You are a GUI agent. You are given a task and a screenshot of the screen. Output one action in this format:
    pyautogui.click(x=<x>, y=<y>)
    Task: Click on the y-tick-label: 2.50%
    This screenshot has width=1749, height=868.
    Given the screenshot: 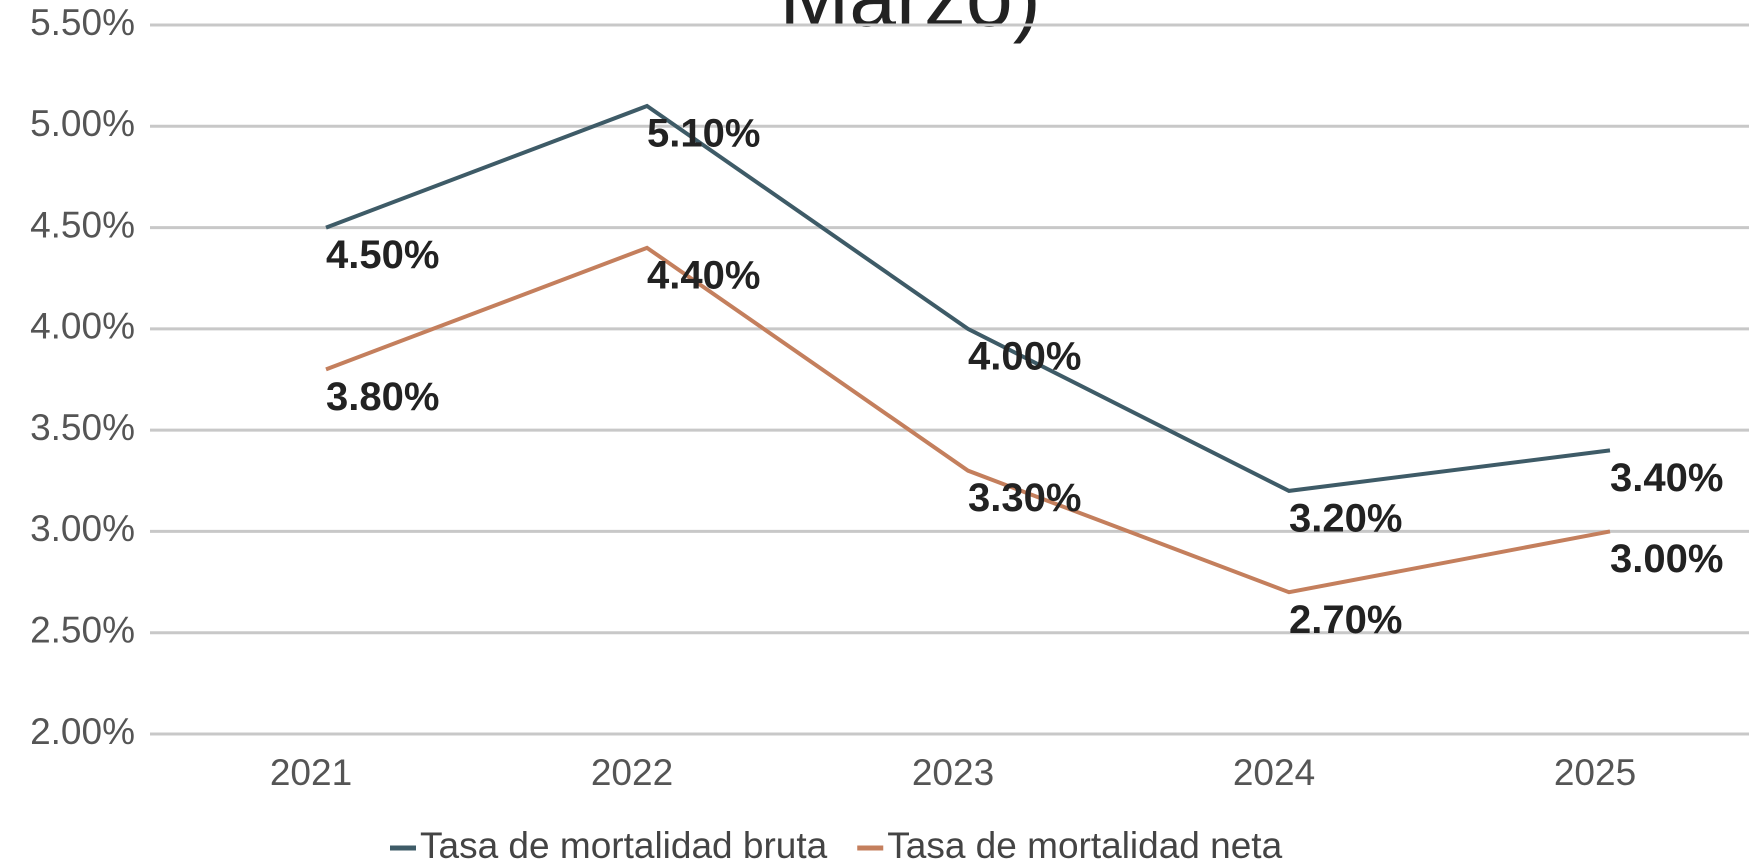 What is the action you would take?
    pyautogui.click(x=82, y=629)
    